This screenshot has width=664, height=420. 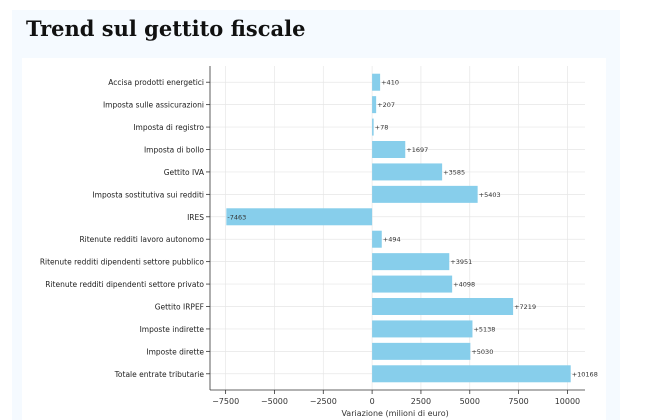 What do you see at coordinates (179, 307) in the screenshot?
I see `y-tick-label: Gettito IRPEF` at bounding box center [179, 307].